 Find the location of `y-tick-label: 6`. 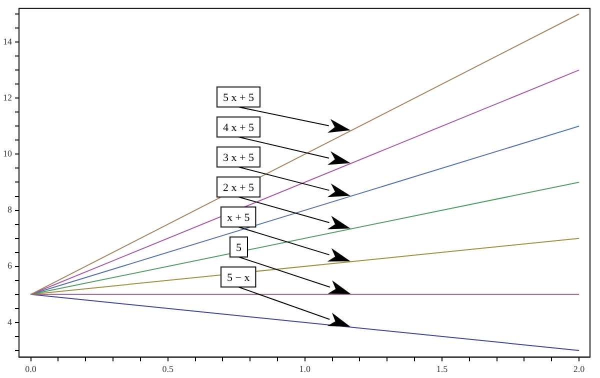

y-tick-label: 6 is located at coordinates (10, 265).